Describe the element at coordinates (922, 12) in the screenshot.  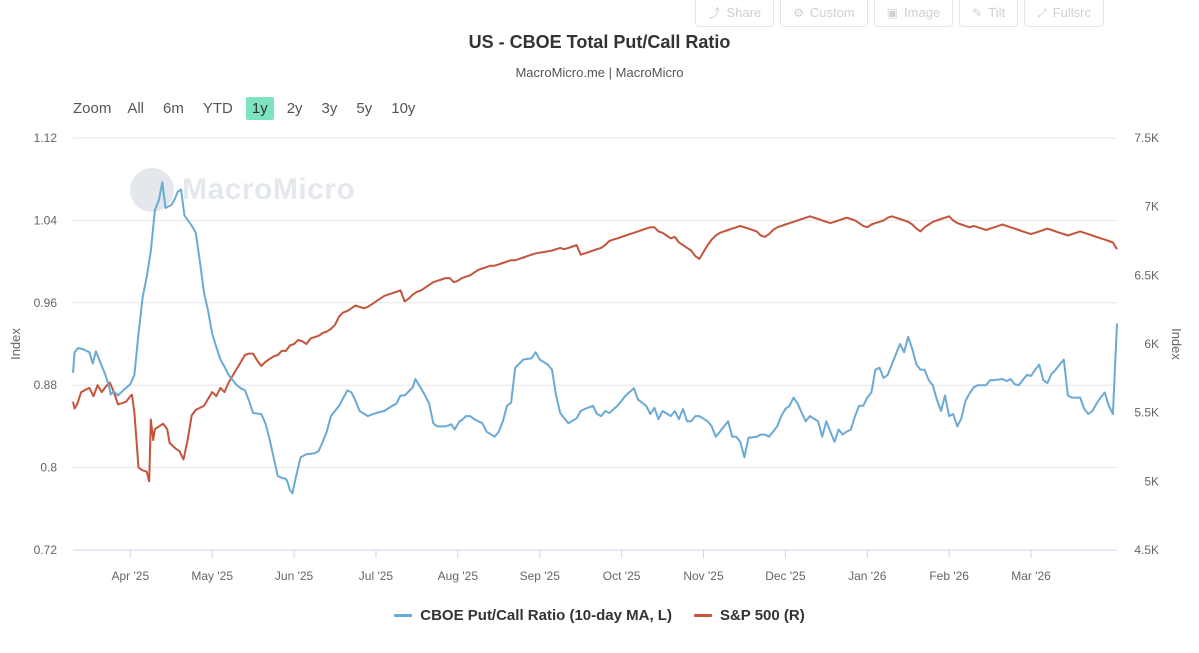
I see `image-label: Image` at that location.